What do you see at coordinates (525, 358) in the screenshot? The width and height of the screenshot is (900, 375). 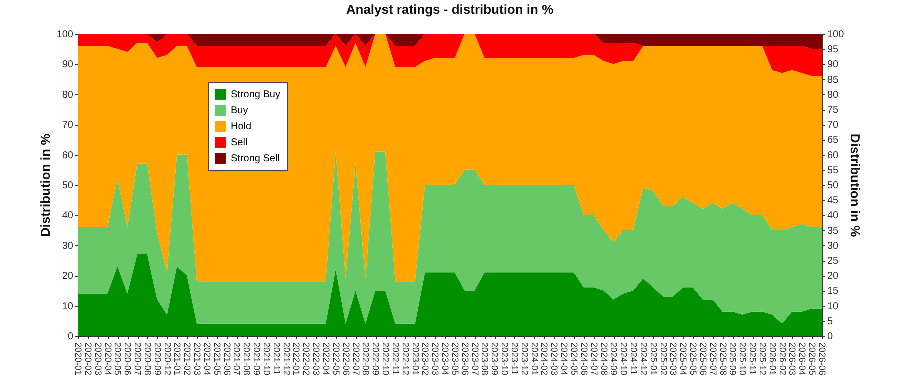 I see `x-tick-label: 2023-12` at bounding box center [525, 358].